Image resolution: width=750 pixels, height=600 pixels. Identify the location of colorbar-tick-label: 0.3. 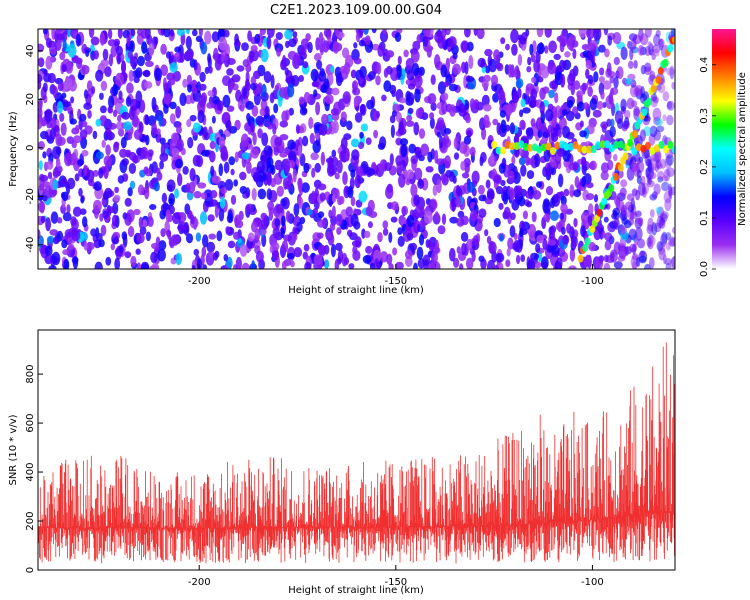
(704, 116).